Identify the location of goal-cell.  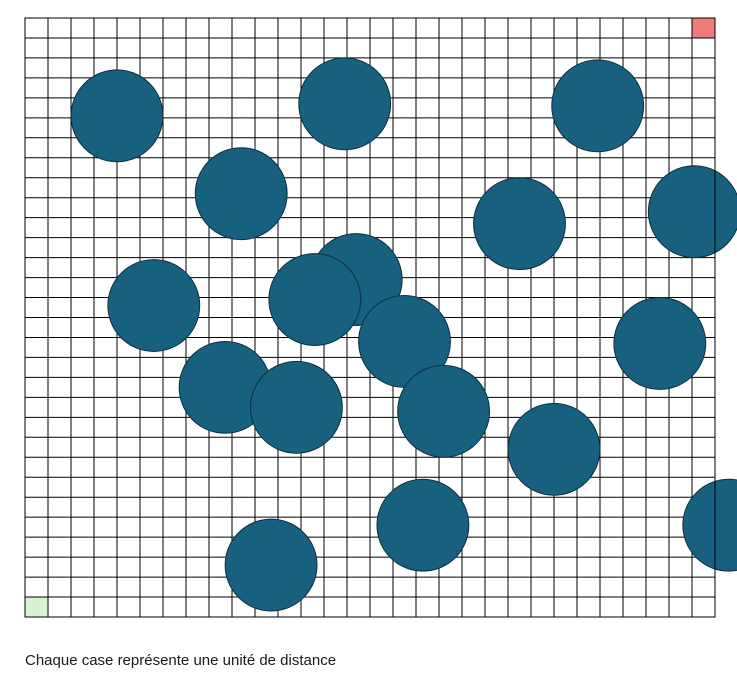
(703, 28).